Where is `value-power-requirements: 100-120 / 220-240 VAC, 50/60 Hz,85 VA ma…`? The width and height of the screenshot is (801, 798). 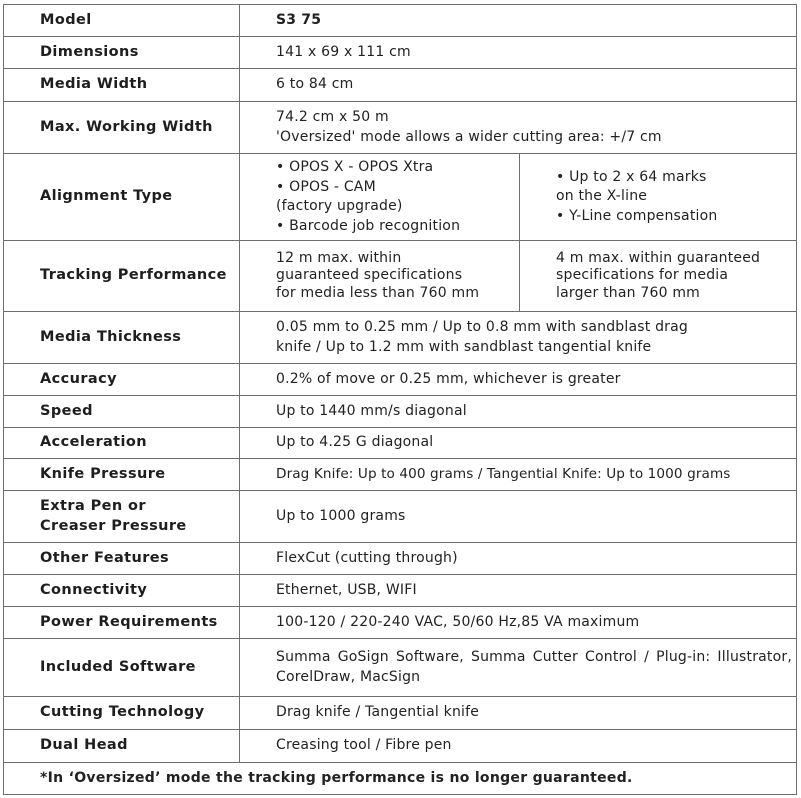 value-power-requirements: 100-120 / 220-240 VAC, 50/60 Hz,85 VA ma… is located at coordinates (518, 622).